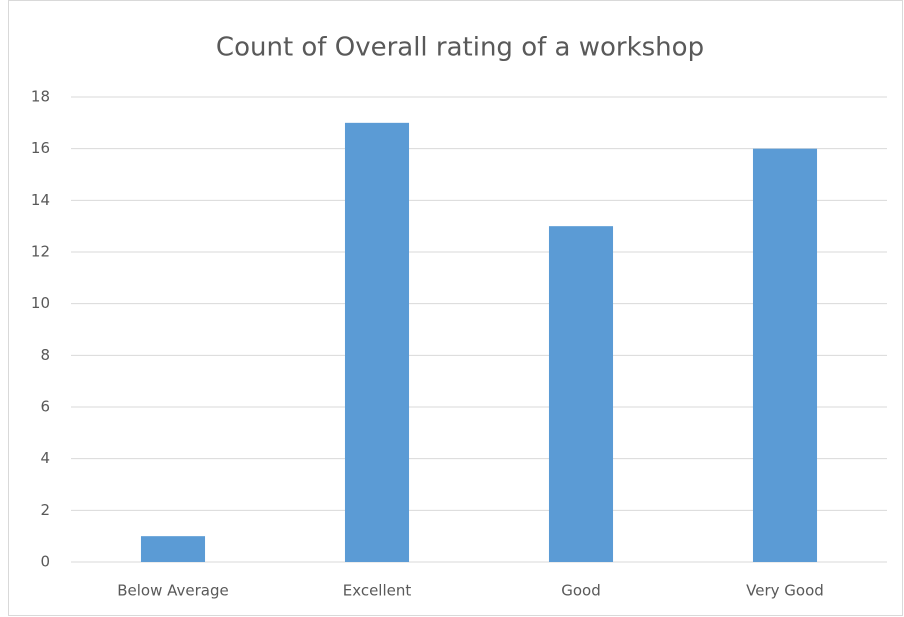  What do you see at coordinates (45, 458) in the screenshot?
I see `y-tick-label: 4` at bounding box center [45, 458].